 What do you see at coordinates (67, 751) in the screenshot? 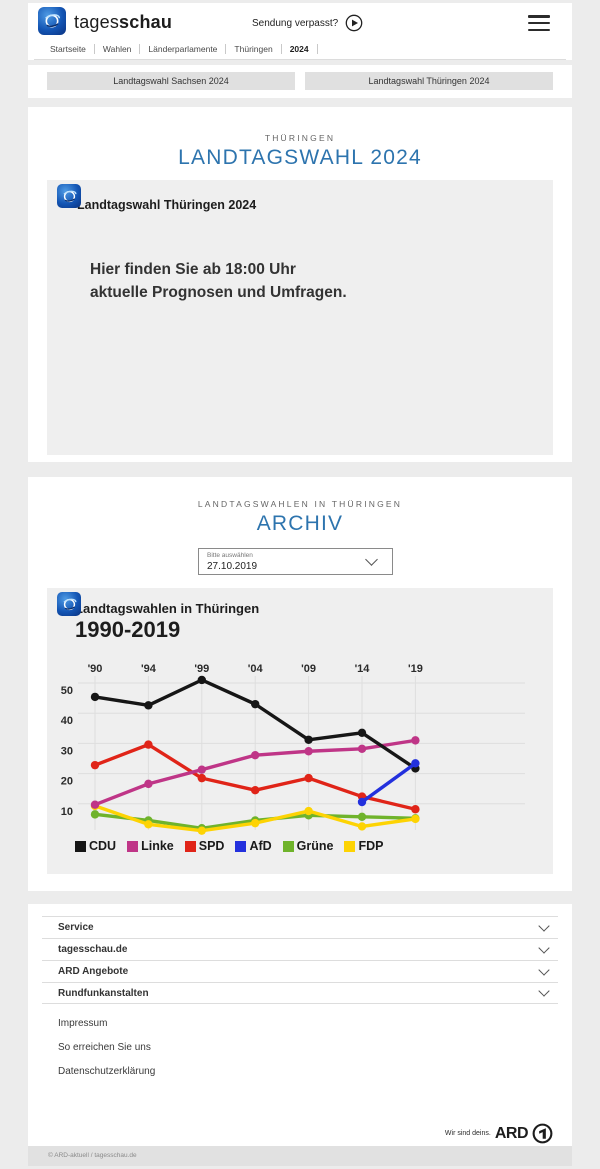
I see `svg-text: 30` at bounding box center [67, 751].